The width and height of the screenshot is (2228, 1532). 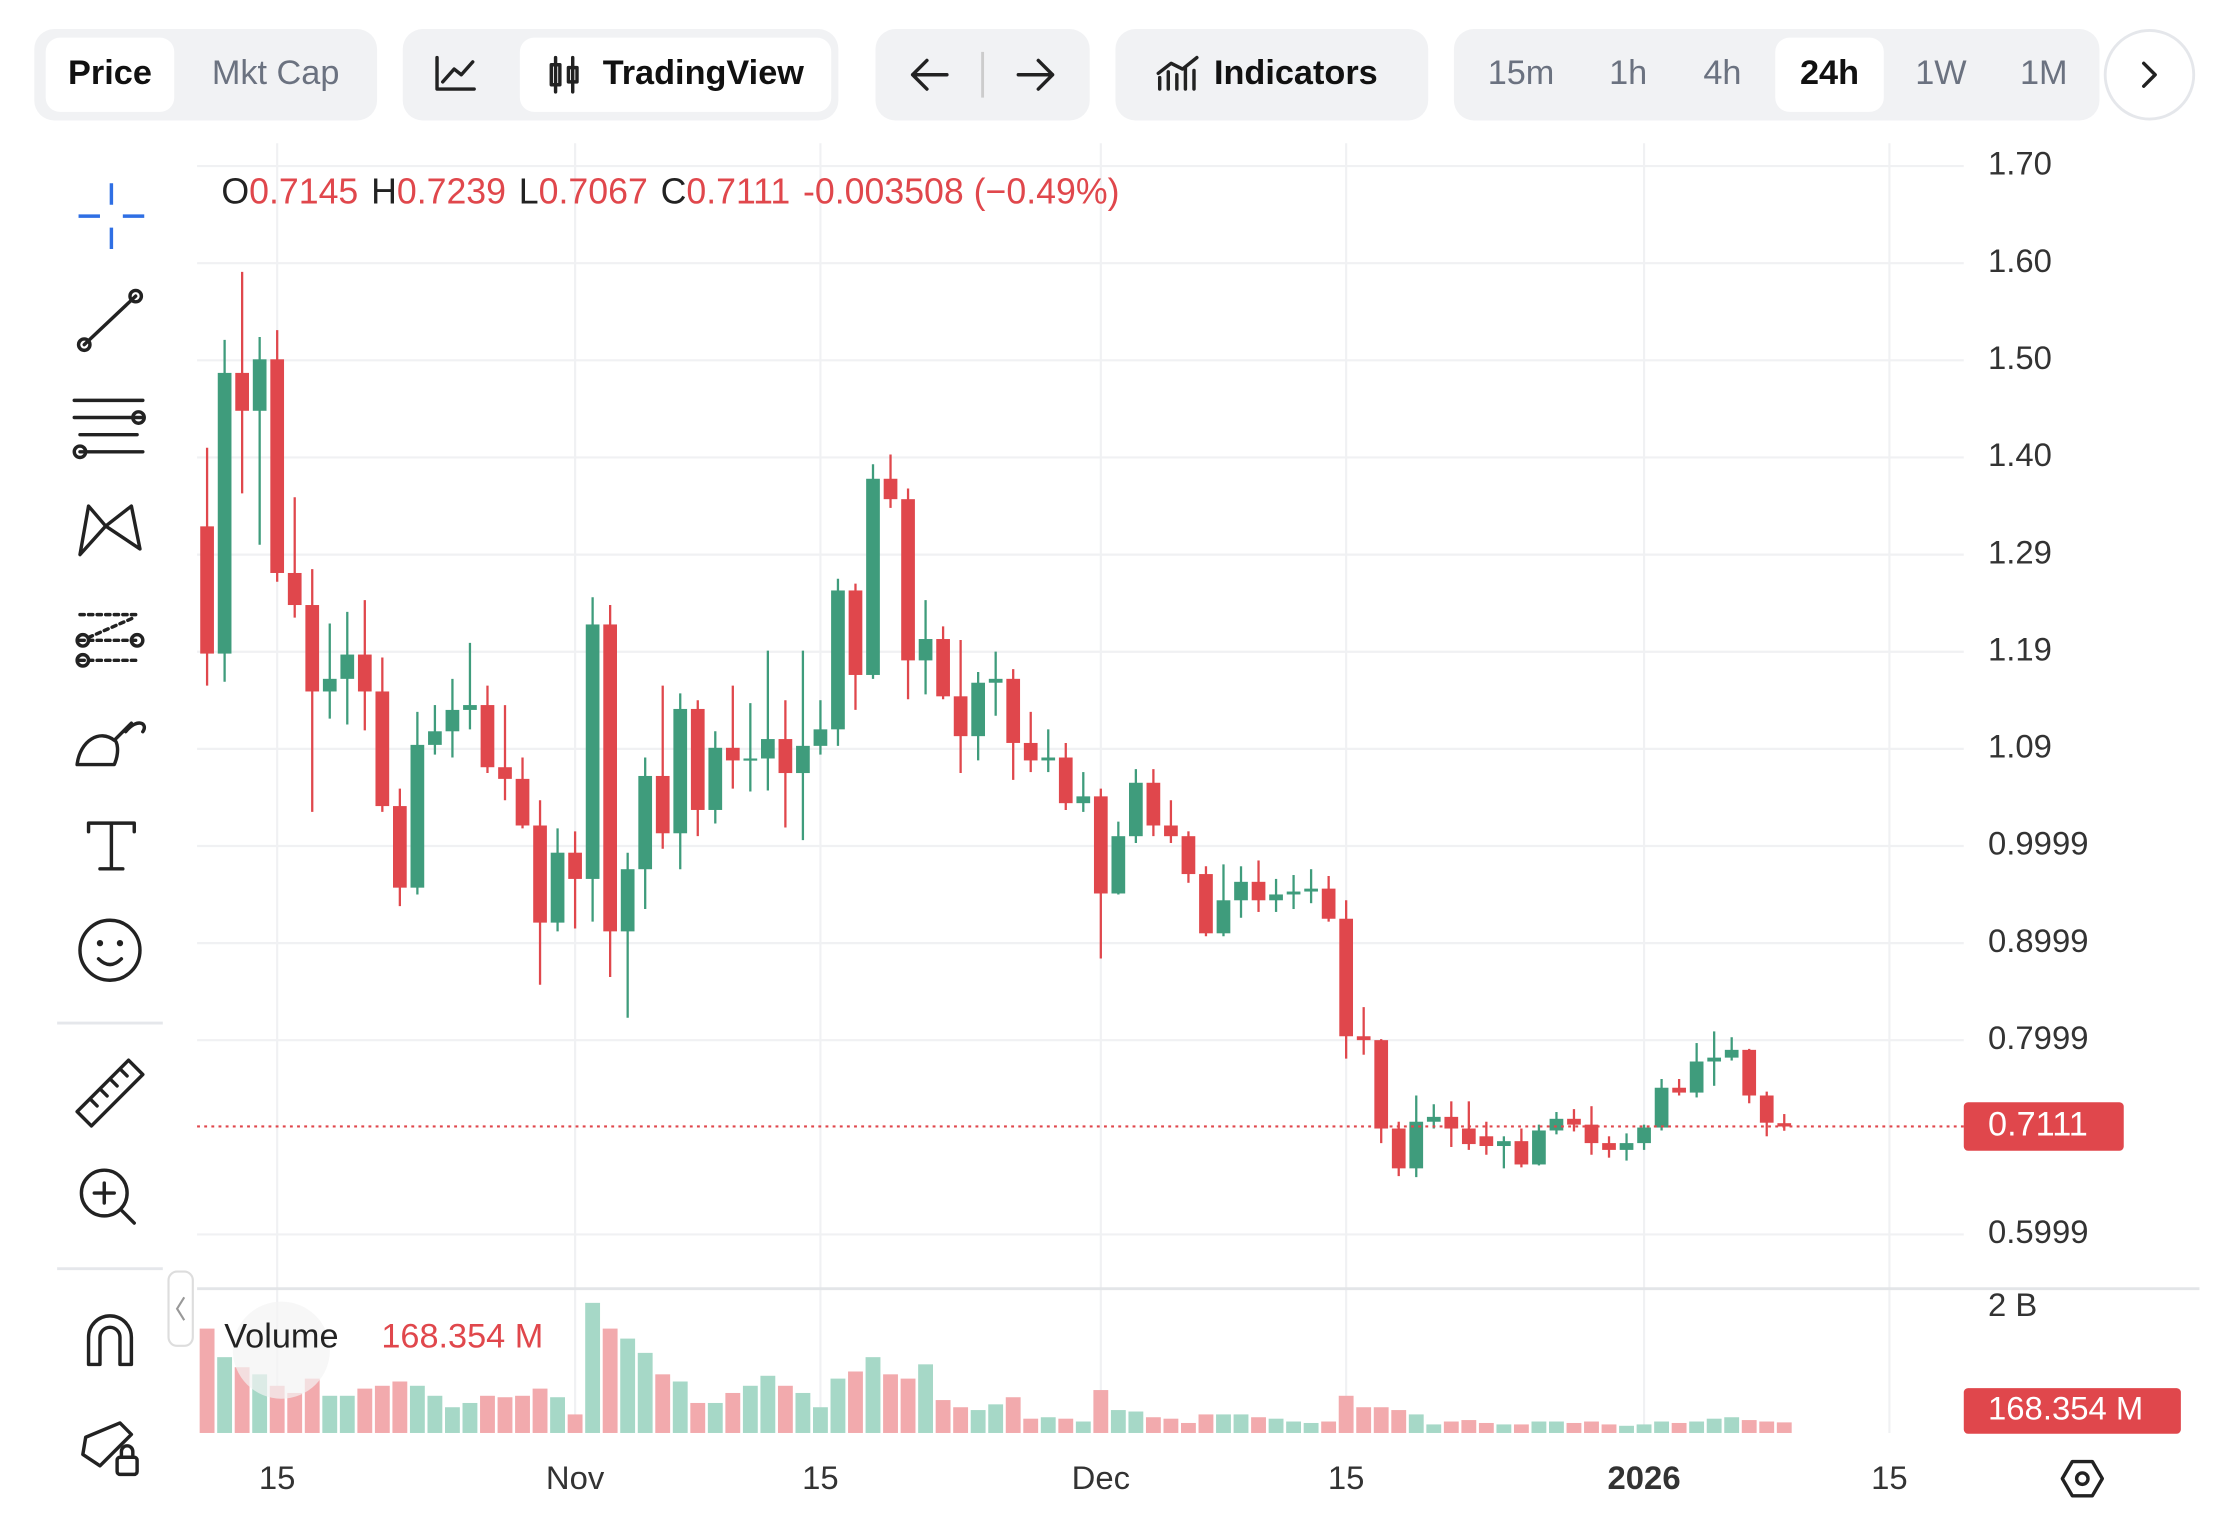 What do you see at coordinates (276, 73) in the screenshot?
I see `mktcap-toggle: Mkt Cap` at bounding box center [276, 73].